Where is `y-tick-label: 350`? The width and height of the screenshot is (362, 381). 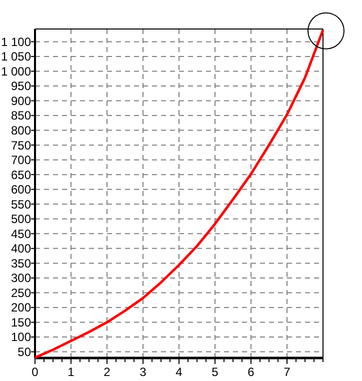
y-tick-label: 350 is located at coordinates (21, 263).